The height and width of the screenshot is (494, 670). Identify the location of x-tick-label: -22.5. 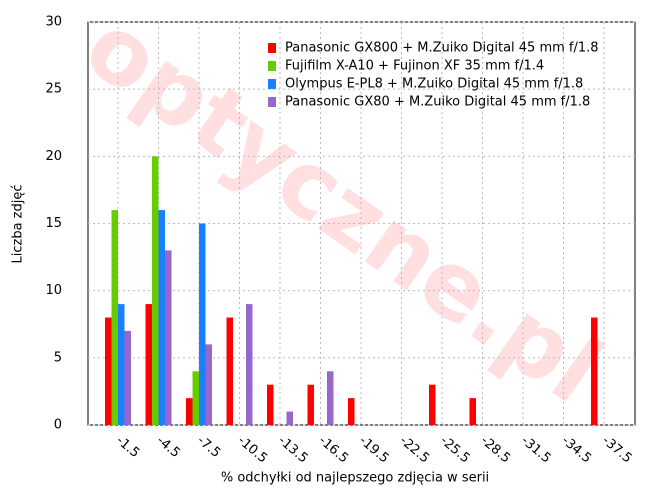
(414, 449).